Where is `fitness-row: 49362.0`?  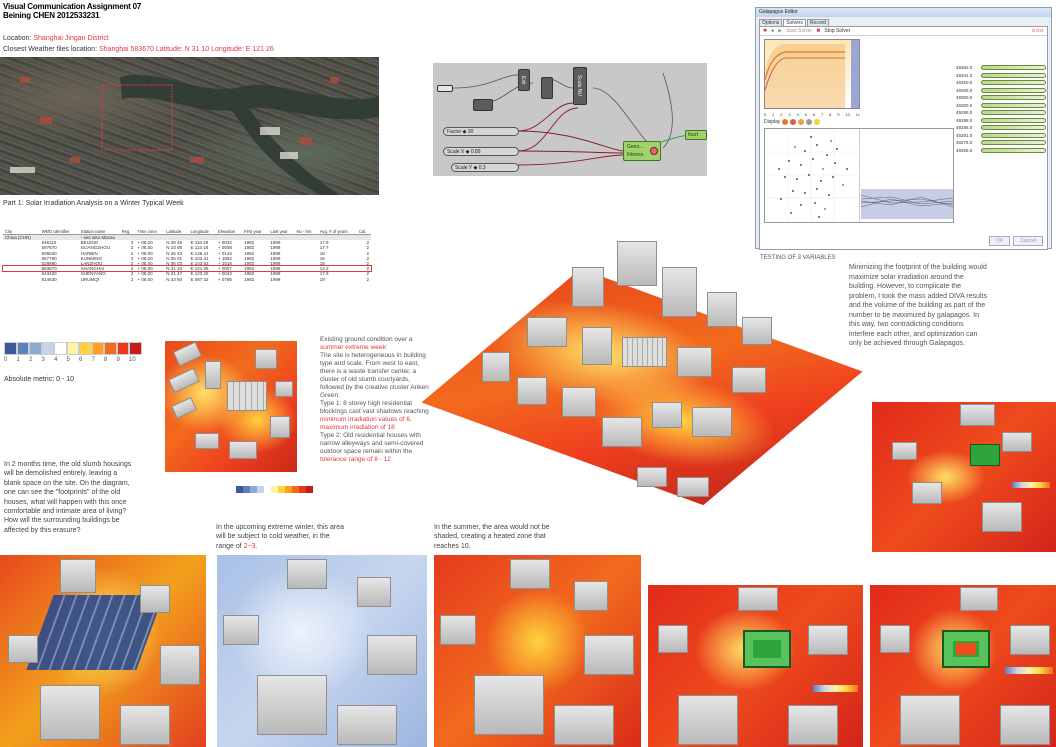
fitness-row: 49362.0 is located at coordinates (1004, 68).